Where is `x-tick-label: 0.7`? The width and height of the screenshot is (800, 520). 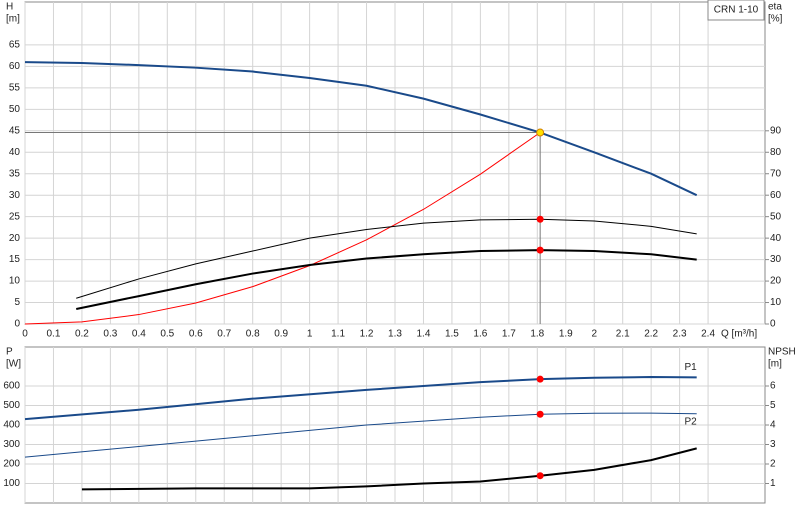
x-tick-label: 0.7 is located at coordinates (224, 334).